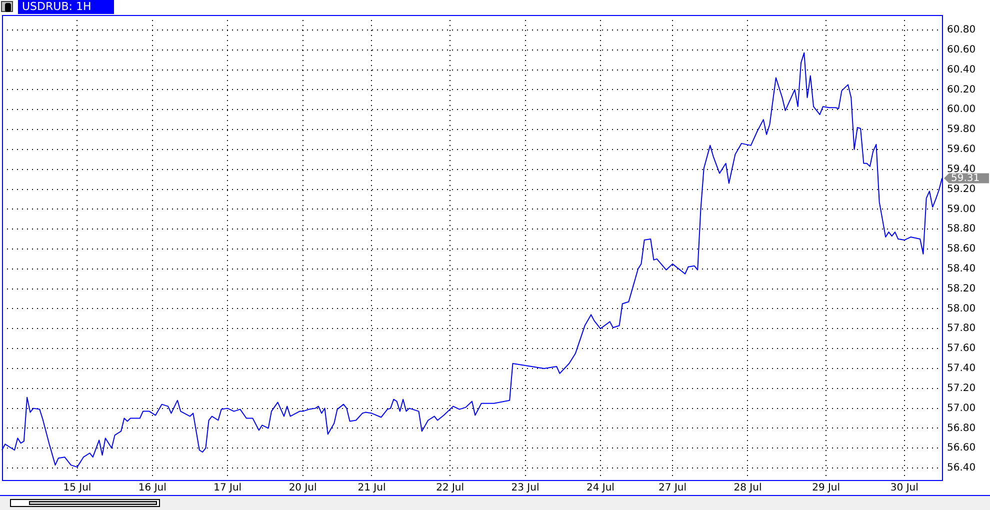 This screenshot has width=990, height=510. Describe the element at coordinates (228, 488) in the screenshot. I see `x-tick-label: 17 Jul` at that location.